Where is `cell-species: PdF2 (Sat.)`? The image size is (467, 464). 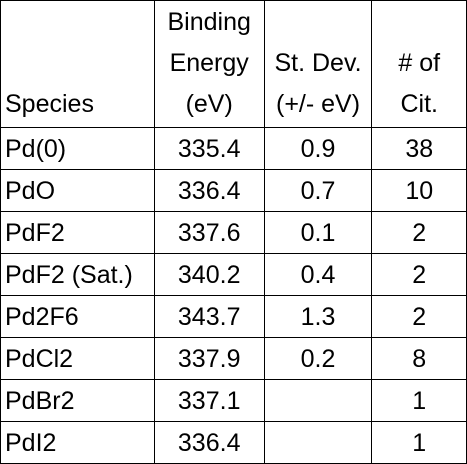
cell-species: PdF2 (Sat.) is located at coordinates (77, 274).